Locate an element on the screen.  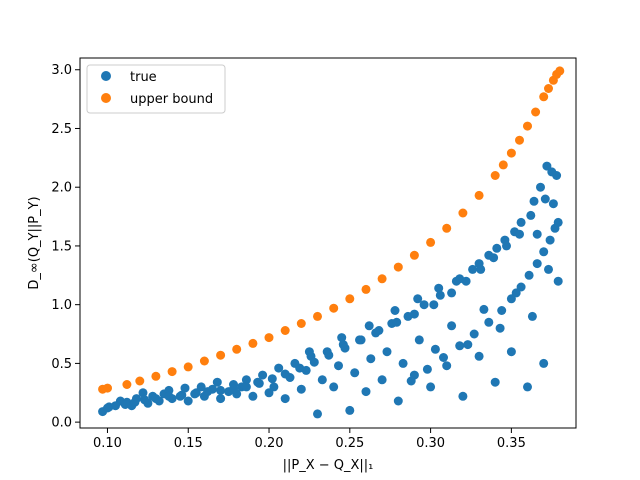
y-tick-label: 1.5 is located at coordinates (61, 246).